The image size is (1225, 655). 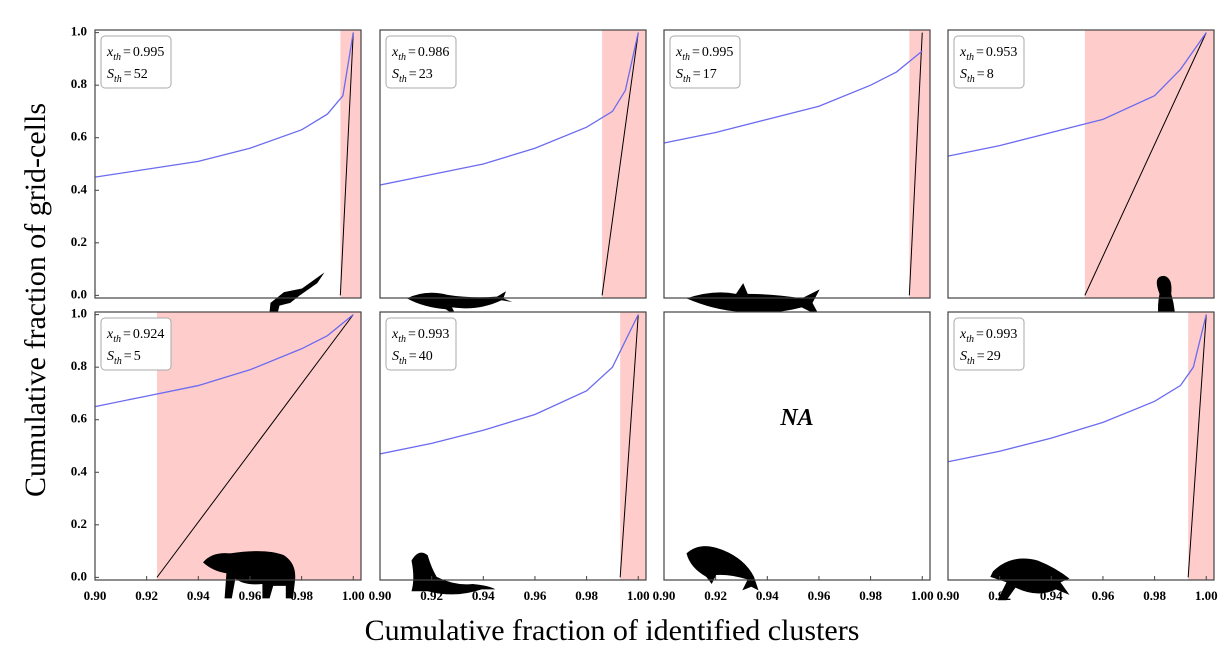 I want to click on annotation-text: Sth = 40, so click(x=412, y=358).